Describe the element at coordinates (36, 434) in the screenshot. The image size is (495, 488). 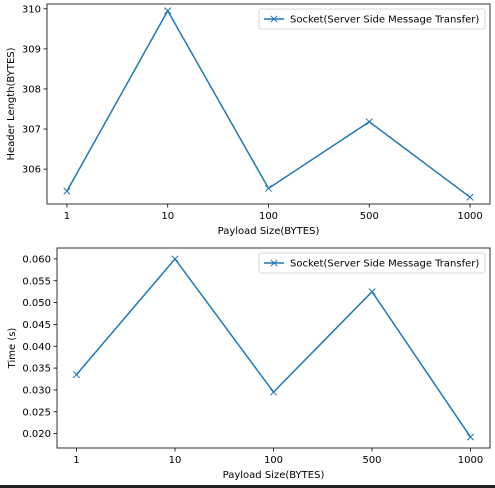
I see `y-tick-label: 0.020` at that location.